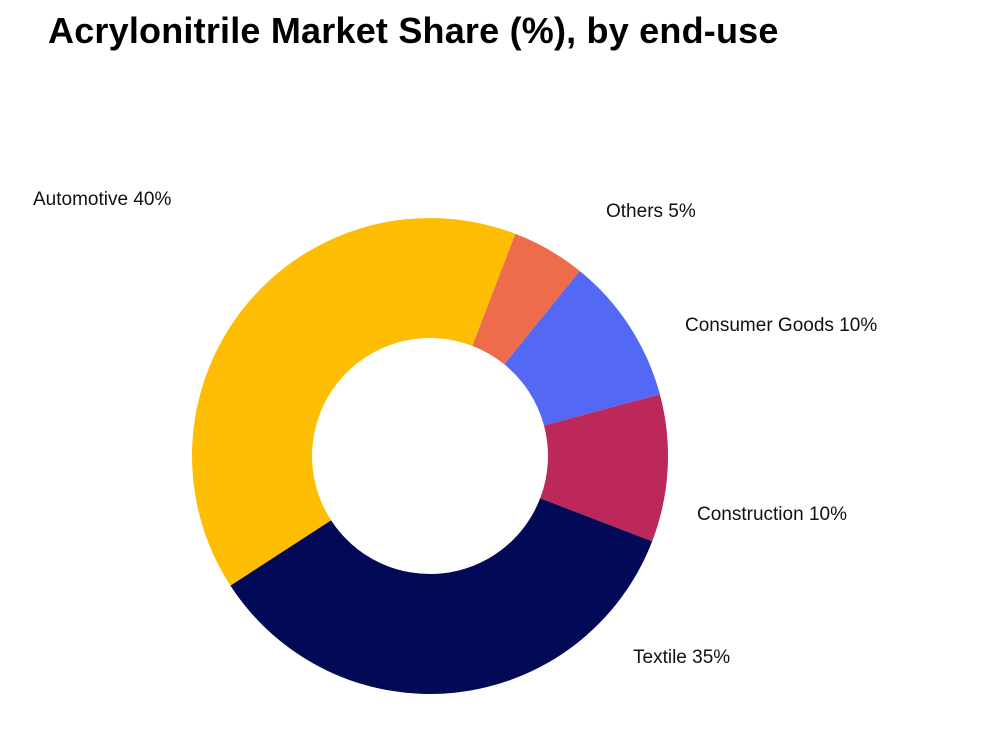 This screenshot has width=988, height=755. I want to click on label-consumer-goods: Consumer Goods 10%, so click(781, 325).